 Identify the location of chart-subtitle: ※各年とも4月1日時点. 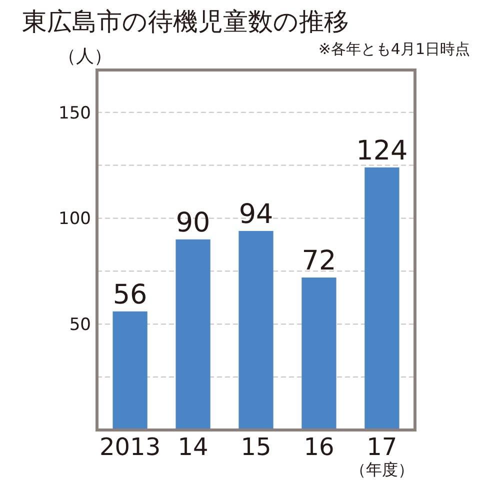
(394, 49).